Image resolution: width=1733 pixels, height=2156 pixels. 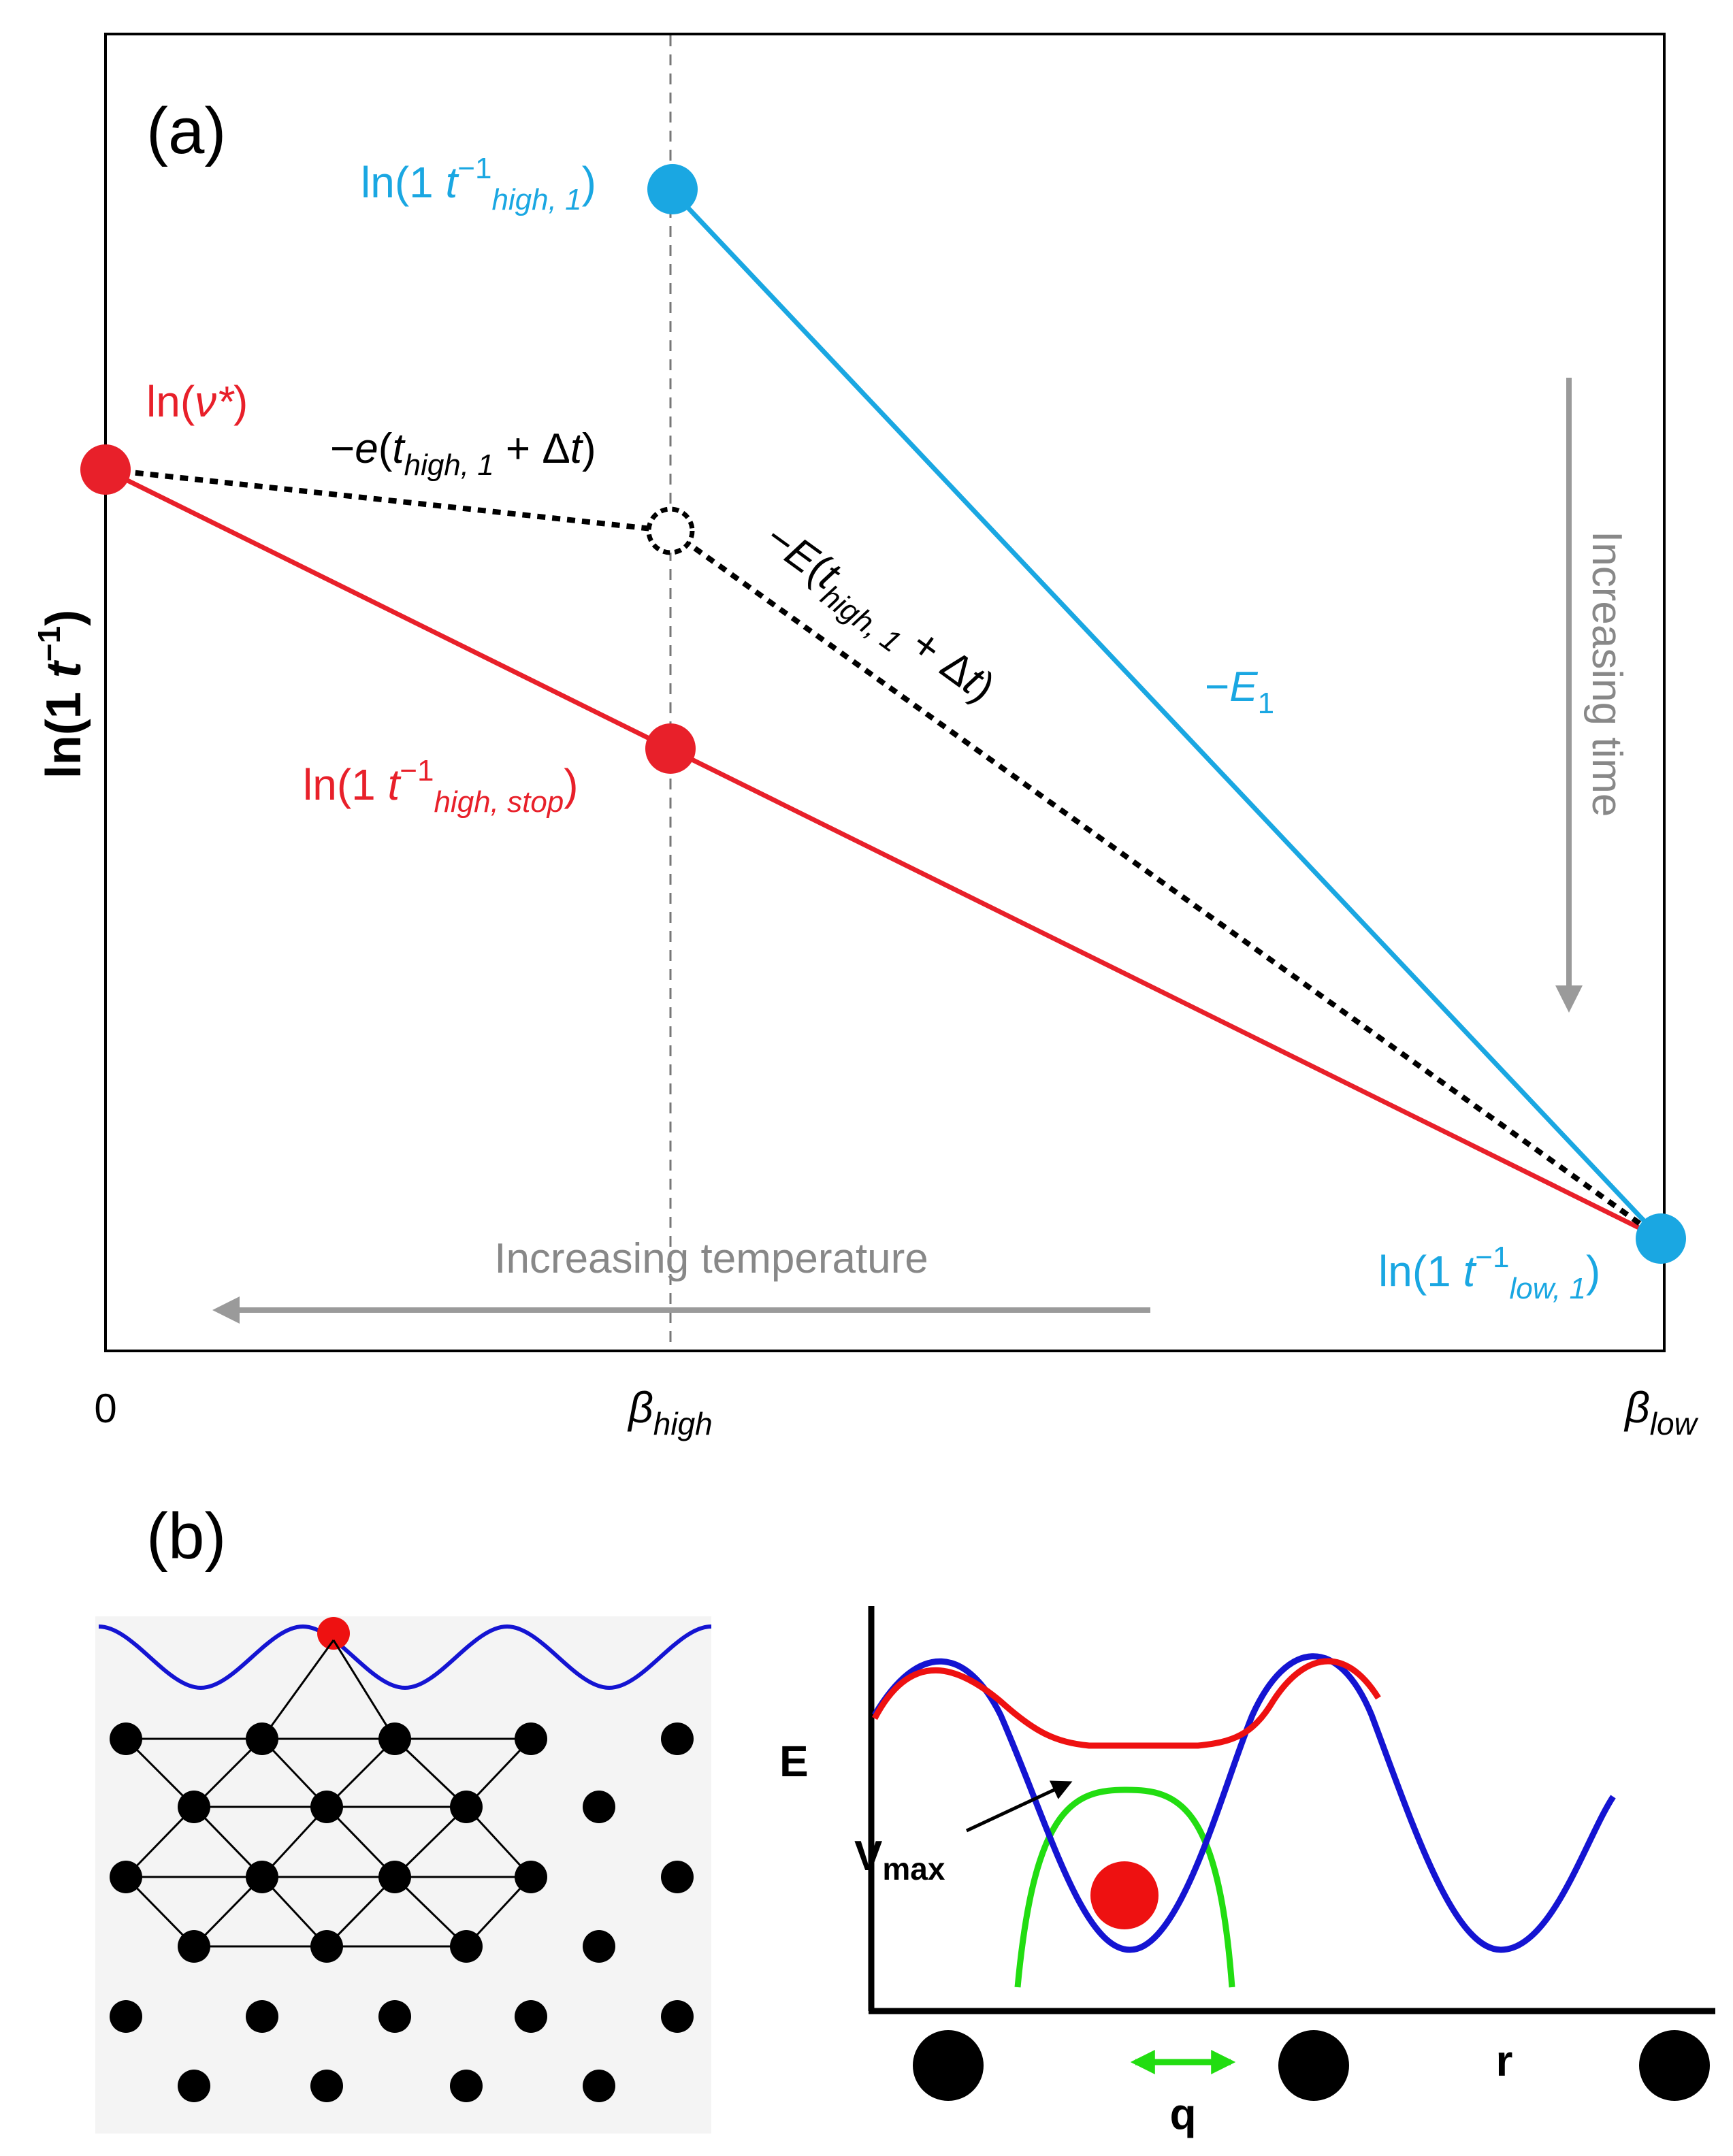 What do you see at coordinates (671, 748) in the screenshot?
I see `red-point-stop` at bounding box center [671, 748].